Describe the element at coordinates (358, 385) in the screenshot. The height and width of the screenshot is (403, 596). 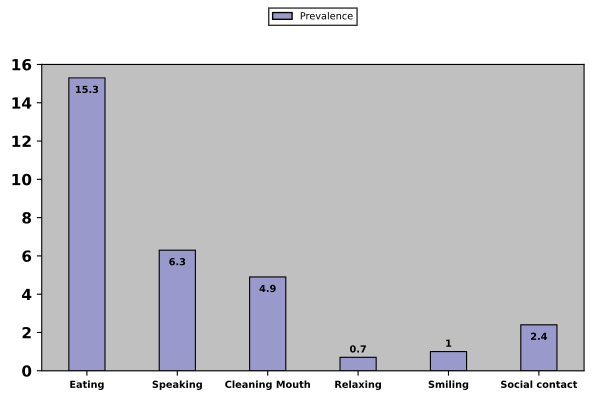
I see `x-tick-label: Relaxing` at that location.